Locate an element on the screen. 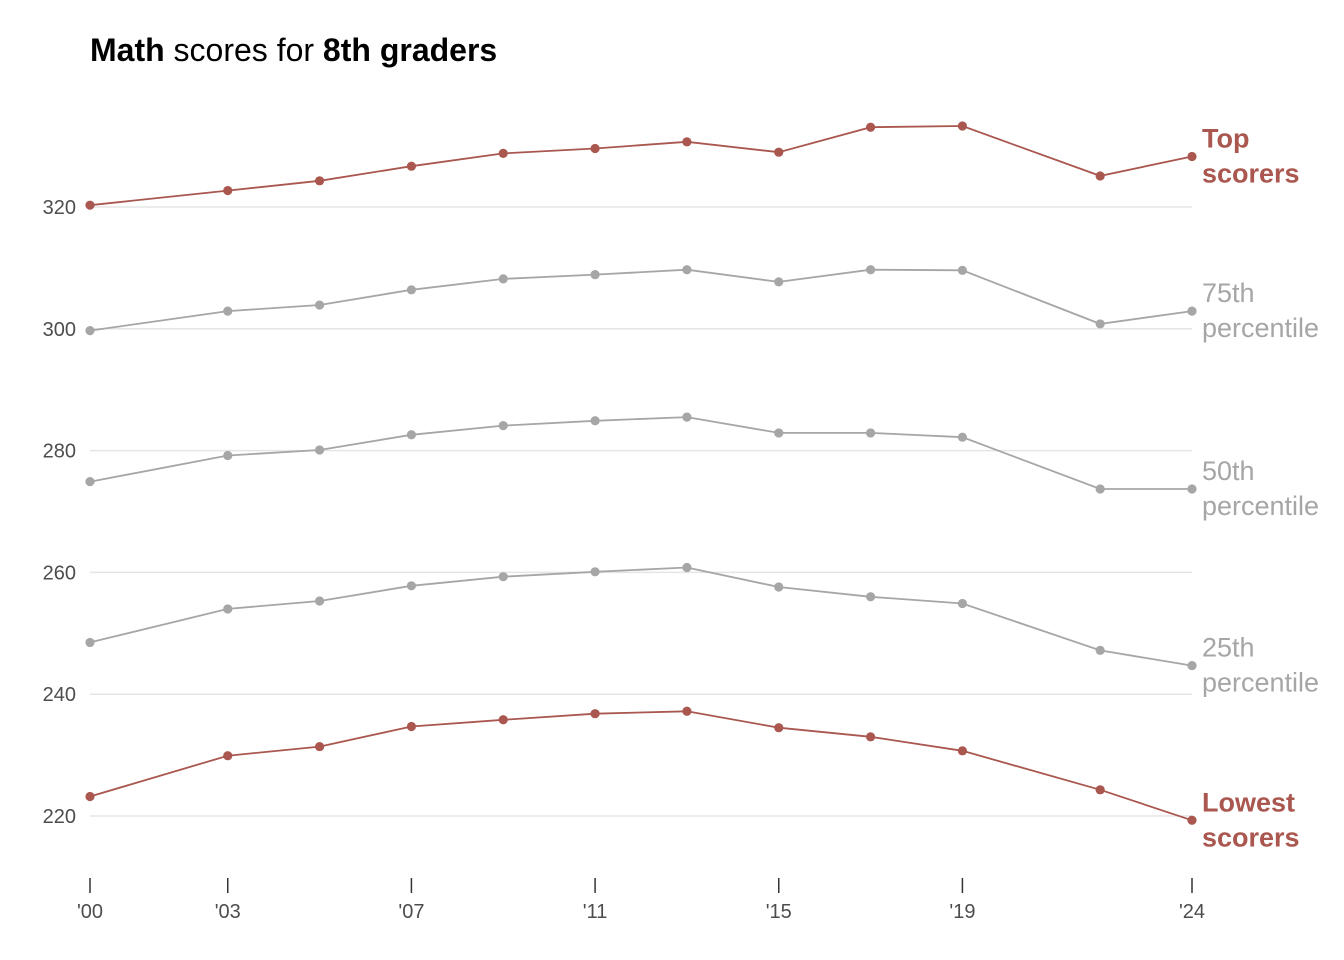 The width and height of the screenshot is (1344, 960). x-tick-label: '11 is located at coordinates (595, 912).